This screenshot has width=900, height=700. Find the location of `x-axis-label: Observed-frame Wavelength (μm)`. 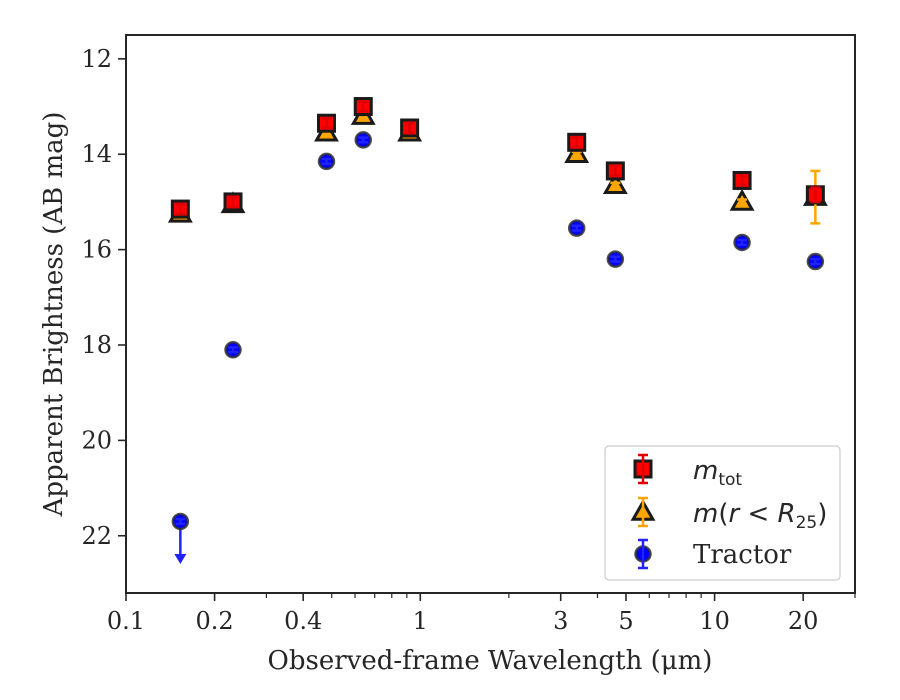

x-axis-label: Observed-frame Wavelength (μm) is located at coordinates (490, 661).